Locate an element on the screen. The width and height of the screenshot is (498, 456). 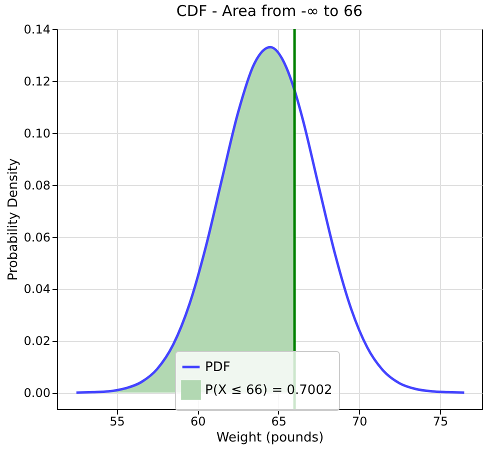
y-tick-label: 0.12 is located at coordinates (37, 81).